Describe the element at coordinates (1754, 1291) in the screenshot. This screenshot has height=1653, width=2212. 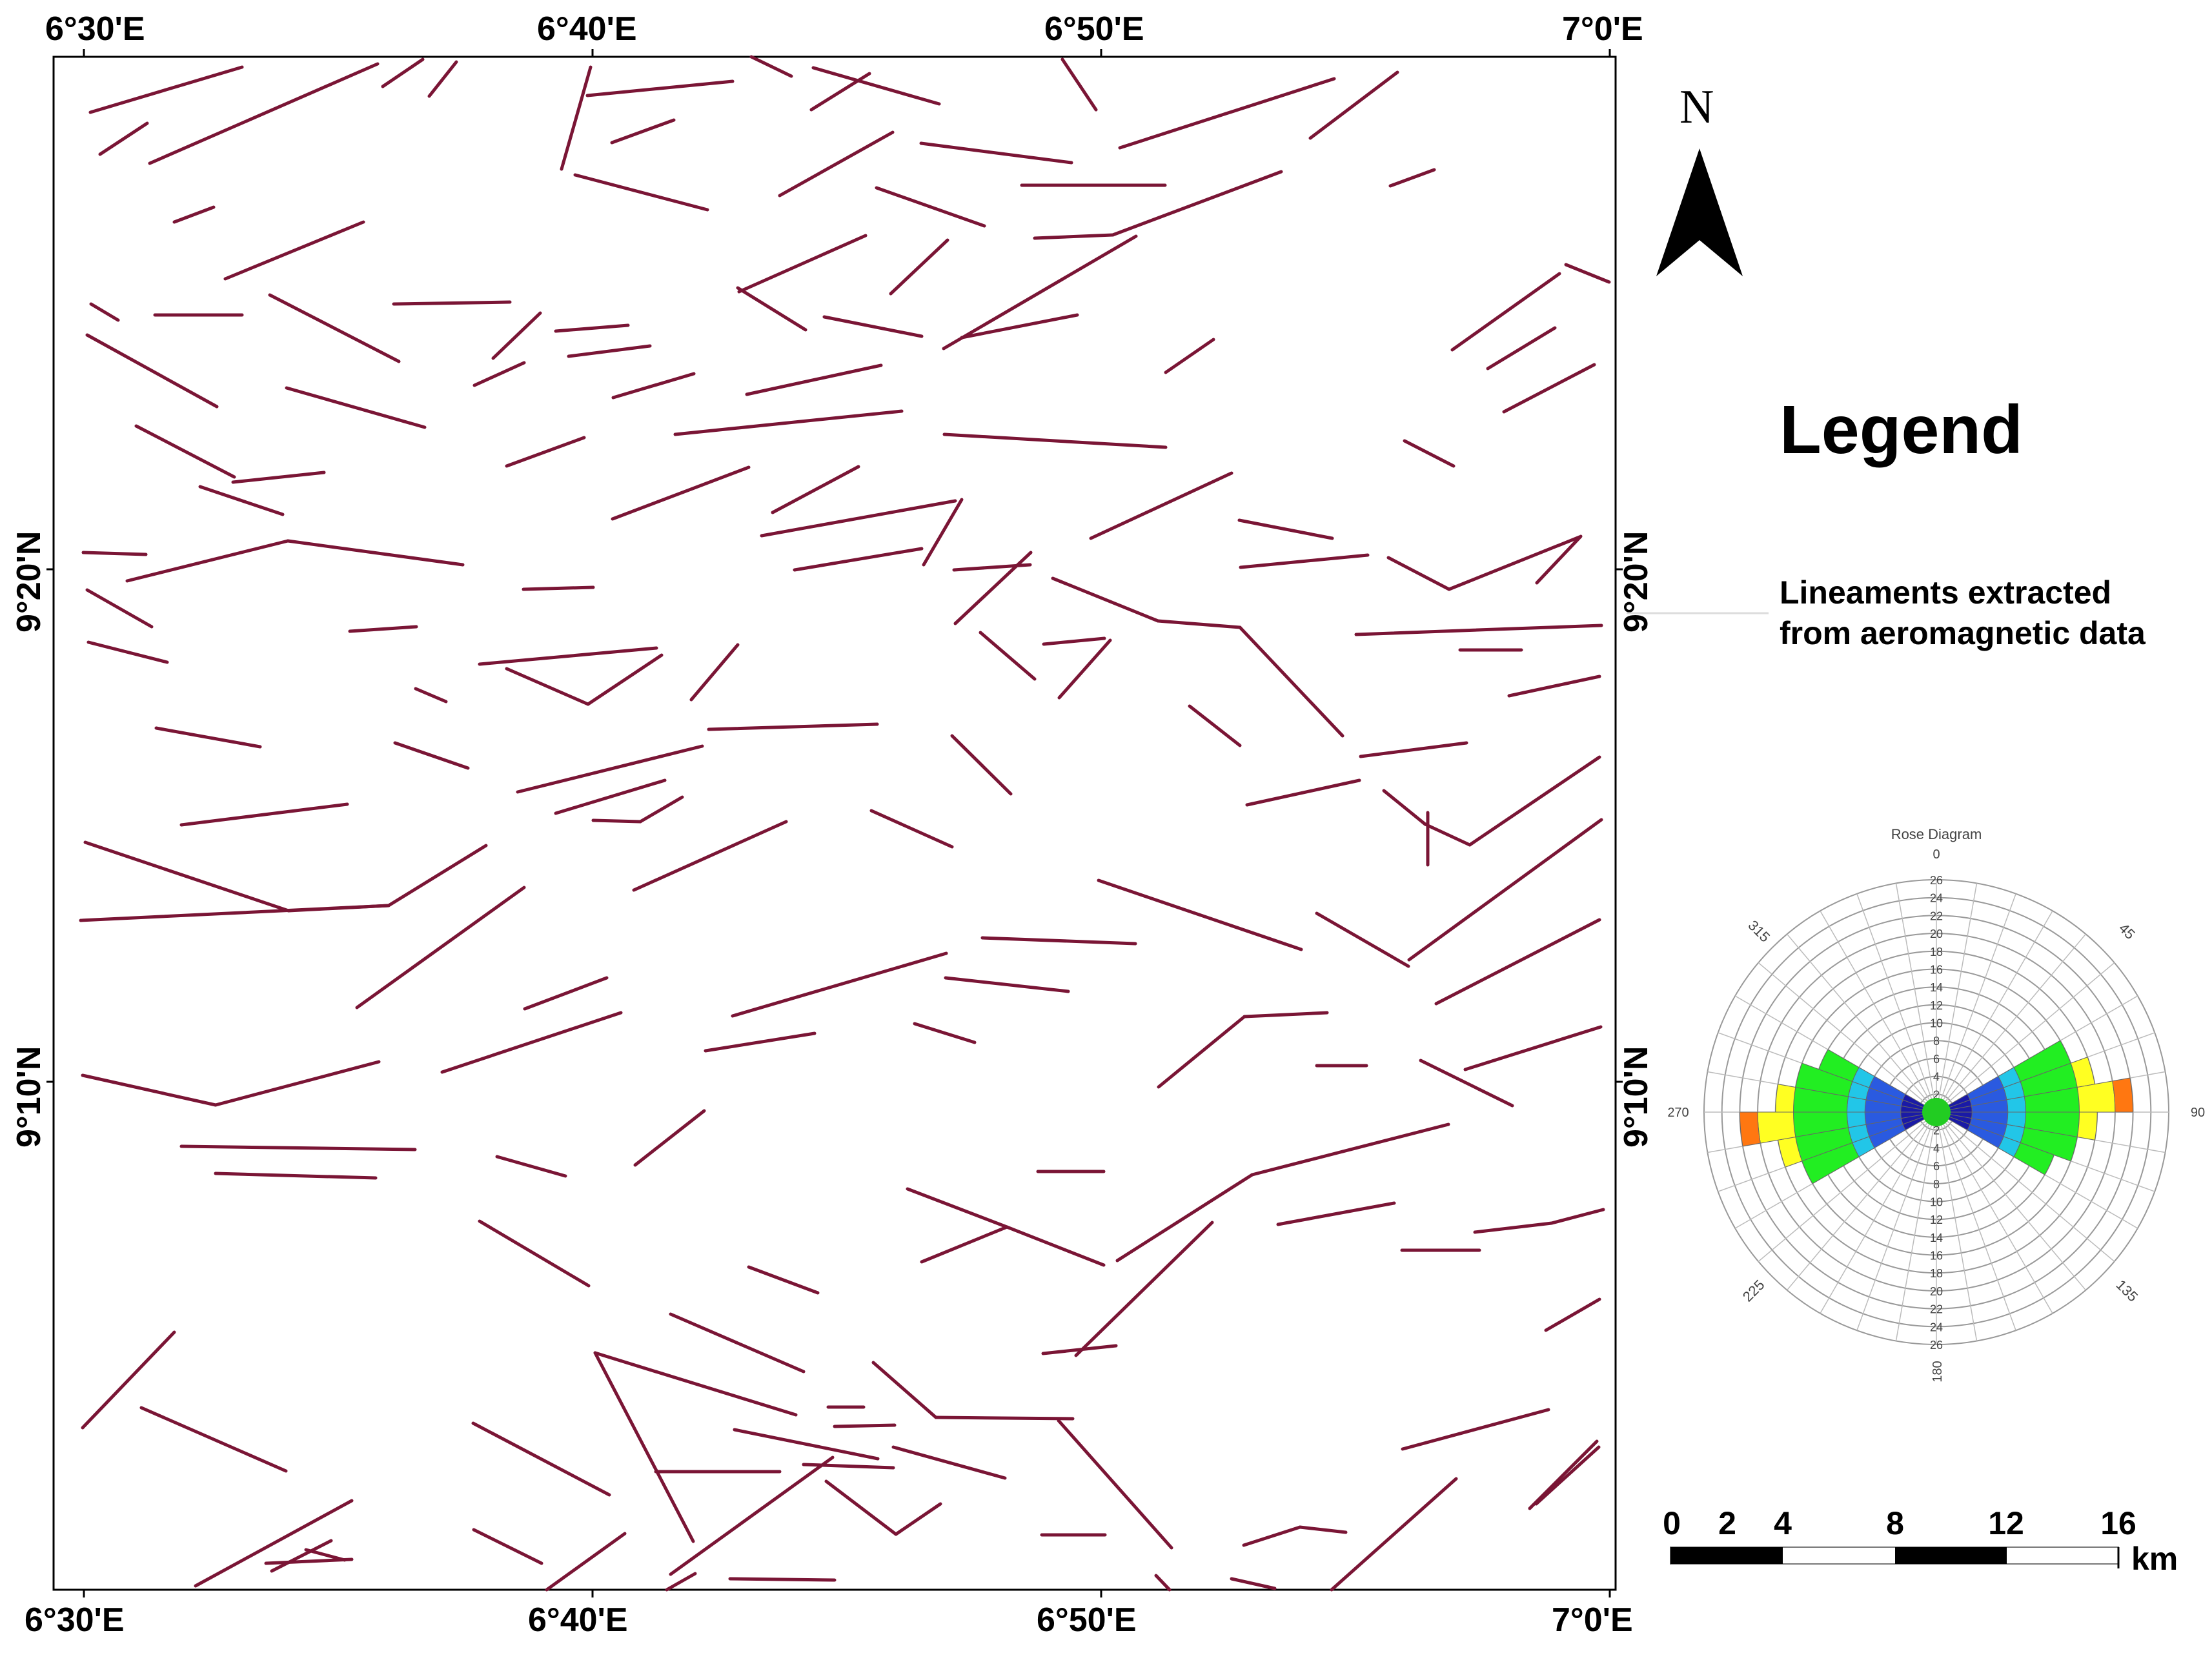
I see `rose-dir-label-sw: 225` at that location.